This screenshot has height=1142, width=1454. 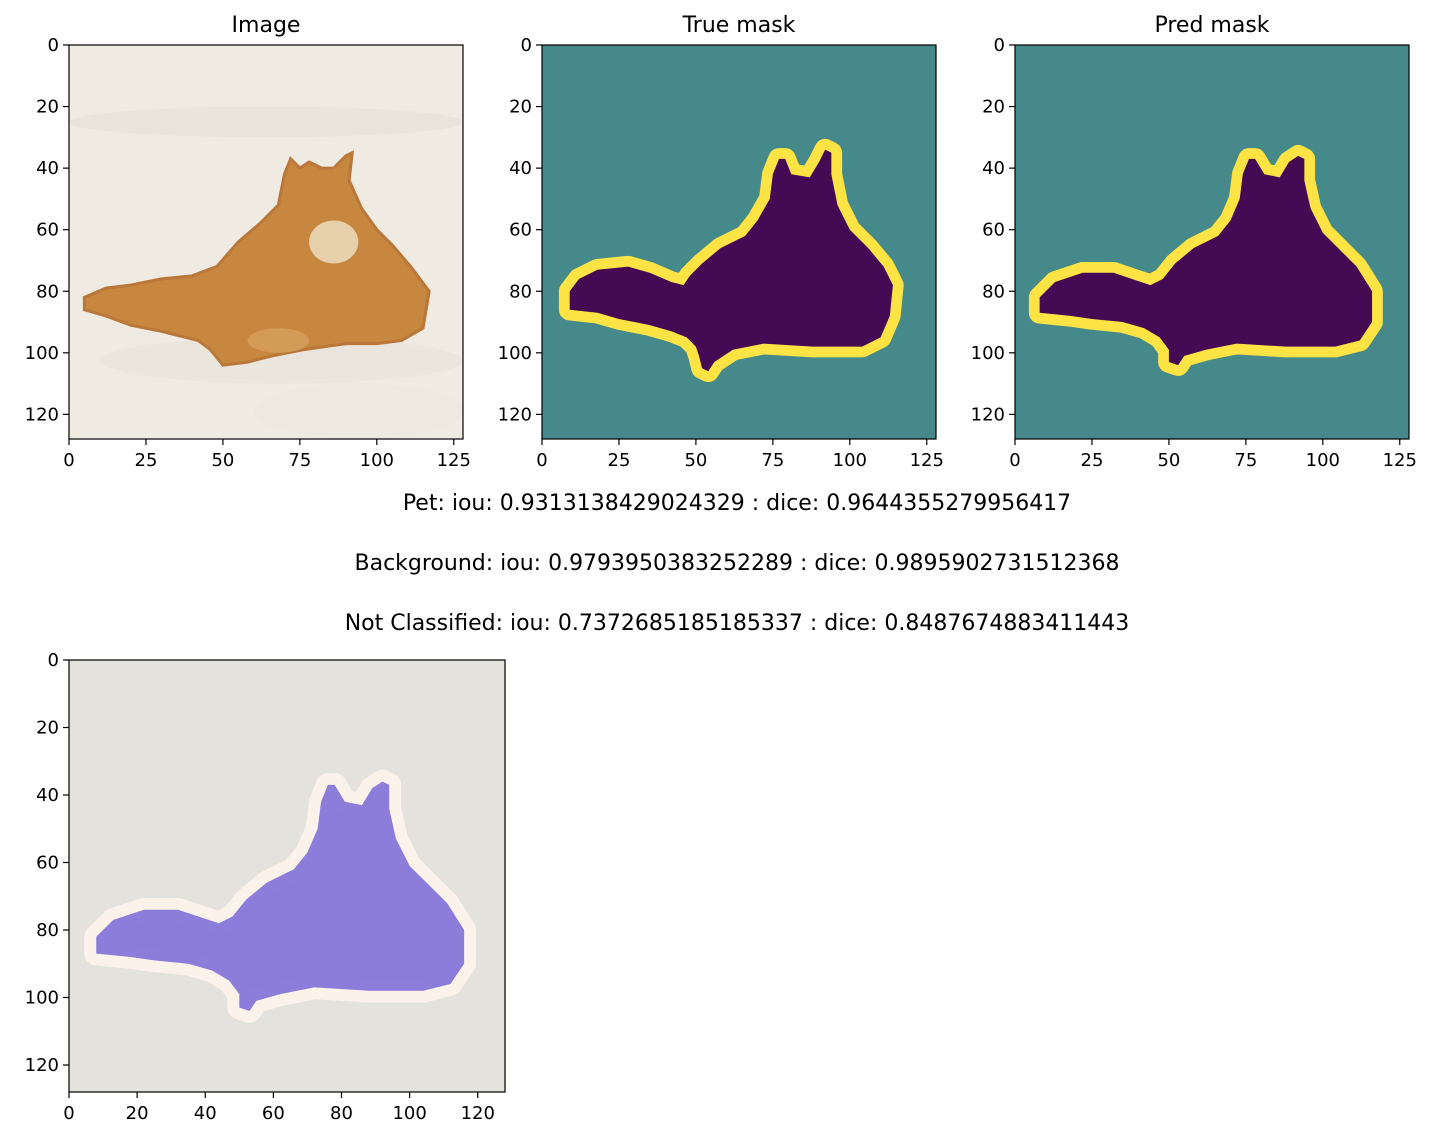 I want to click on x-tick-label: 40, so click(x=205, y=1113).